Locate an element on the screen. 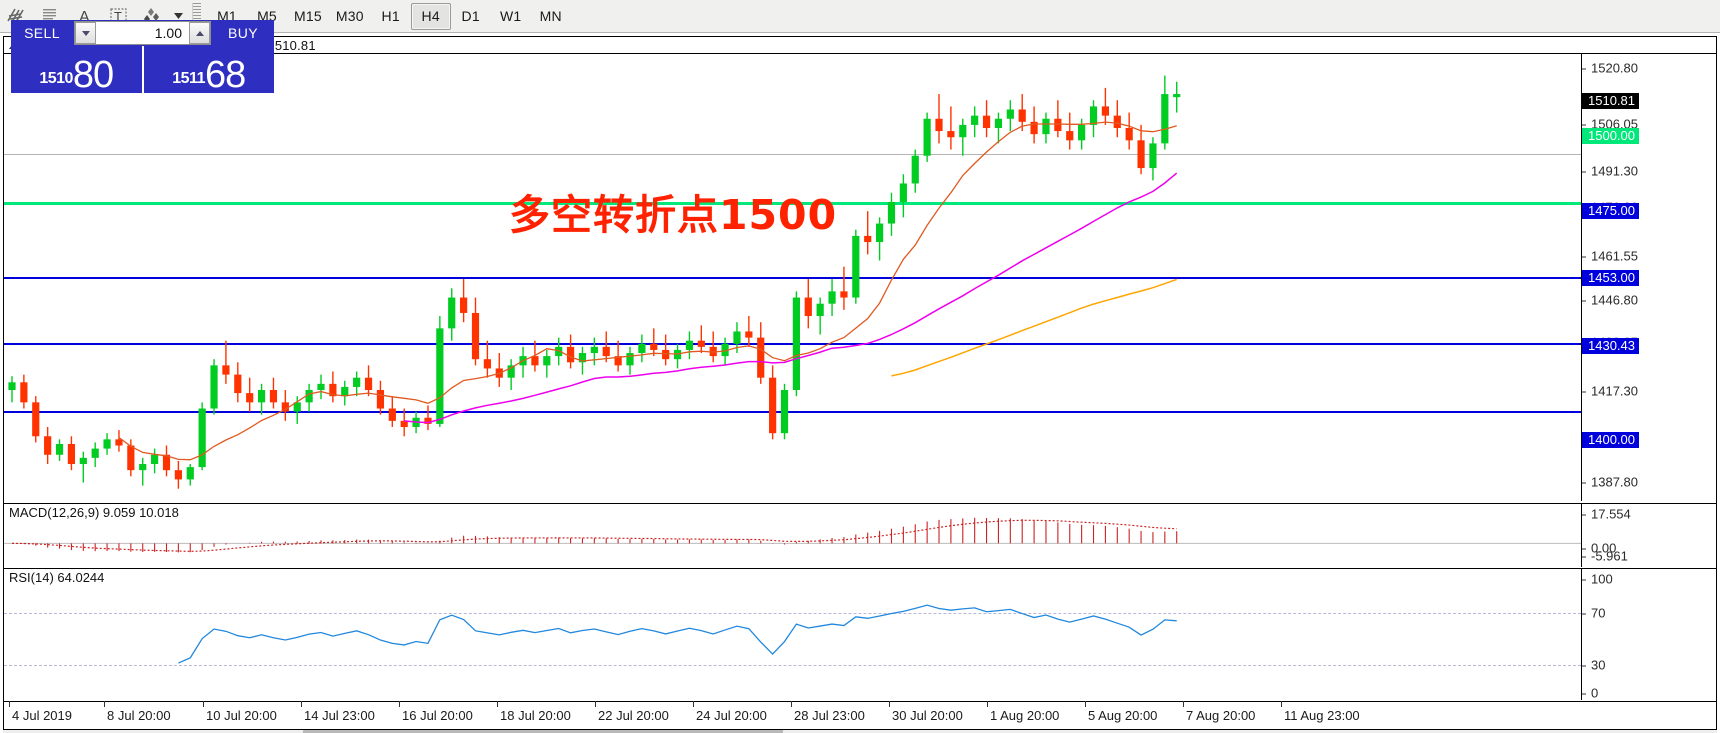  one-click-trading-panel: SELL 1.00 BUY 1510 80 1511 68 is located at coordinates (142, 58).